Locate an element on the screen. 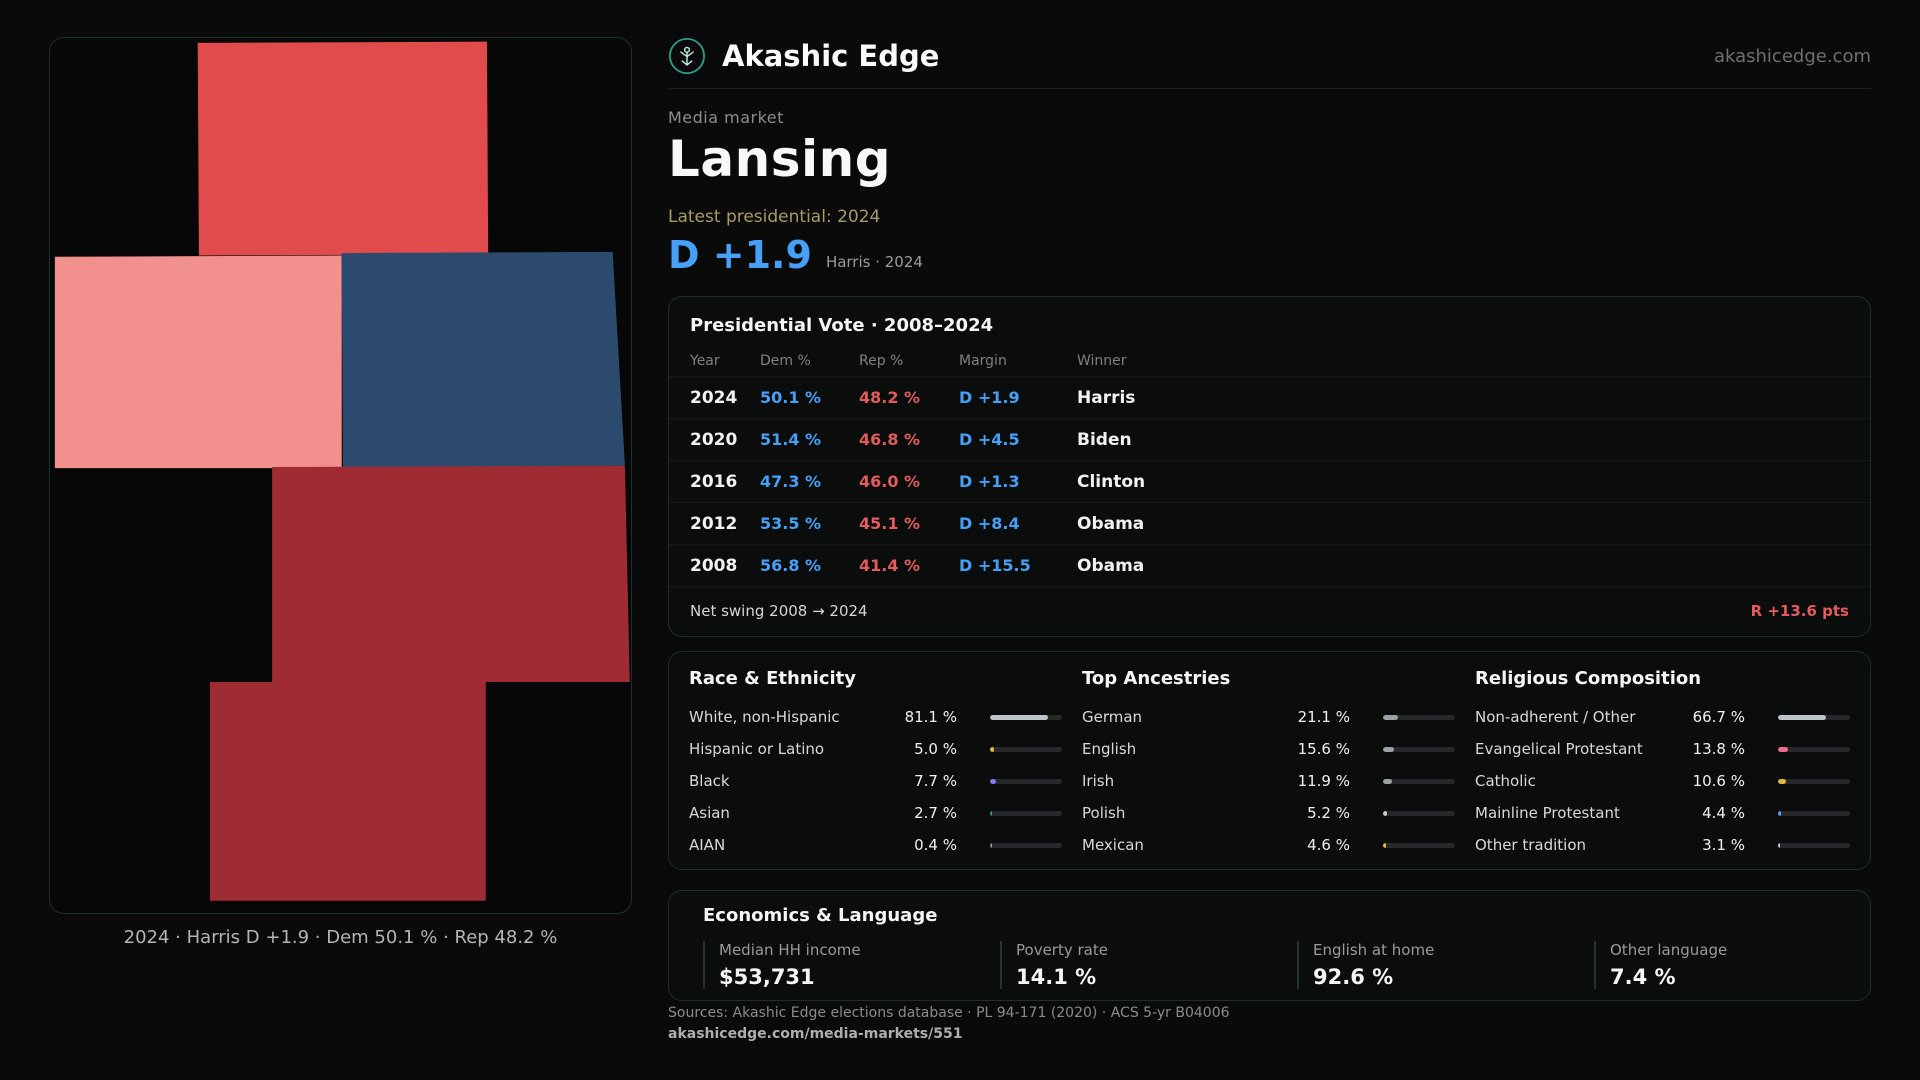 Image resolution: width=1920 pixels, height=1080 pixels. margin-cell: D +1.3 is located at coordinates (989, 481).